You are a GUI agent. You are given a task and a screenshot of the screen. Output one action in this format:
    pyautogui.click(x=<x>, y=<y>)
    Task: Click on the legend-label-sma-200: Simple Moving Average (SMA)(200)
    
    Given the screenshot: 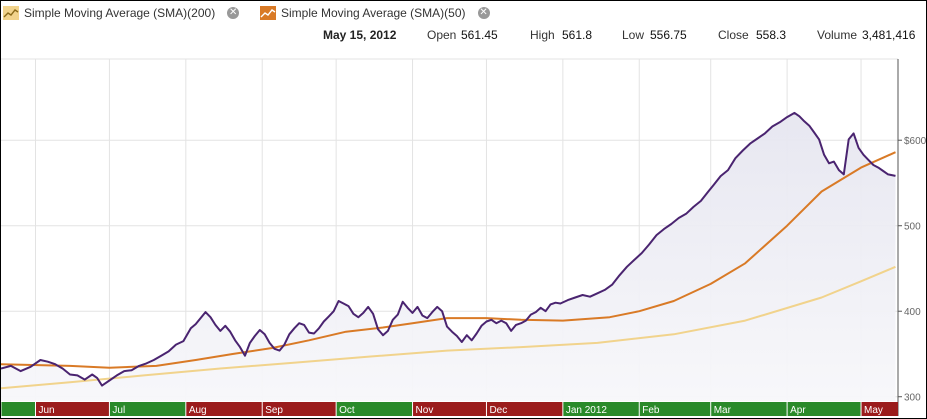 What is the action you would take?
    pyautogui.click(x=120, y=13)
    